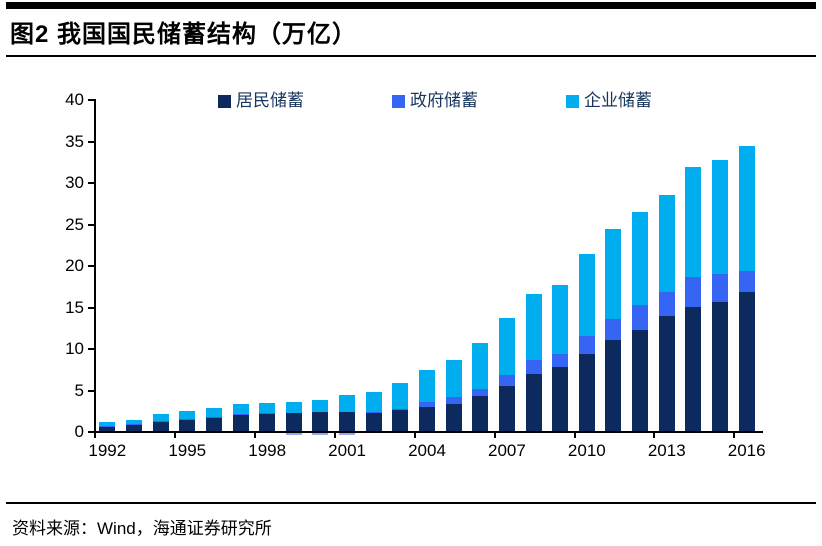 The image size is (822, 546). I want to click on x-axis-label: 2001, so click(347, 450).